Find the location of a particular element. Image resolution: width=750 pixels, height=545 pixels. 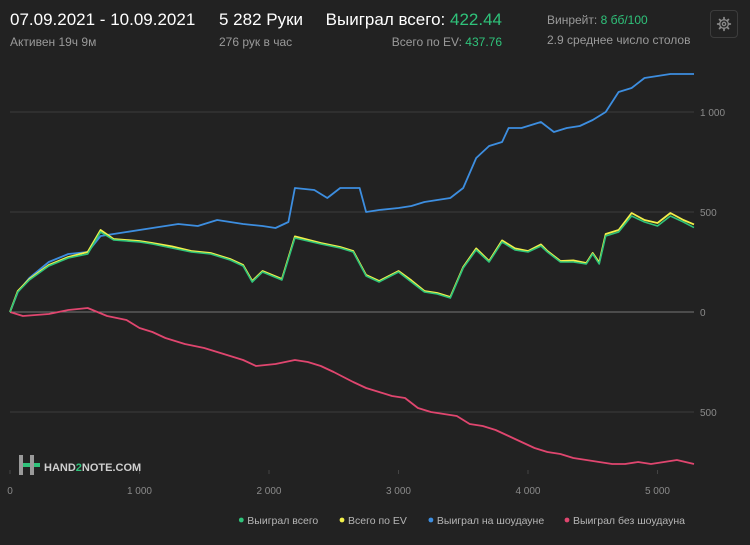

watermark-logo: HAND2NOTE.COM is located at coordinates (80, 465).